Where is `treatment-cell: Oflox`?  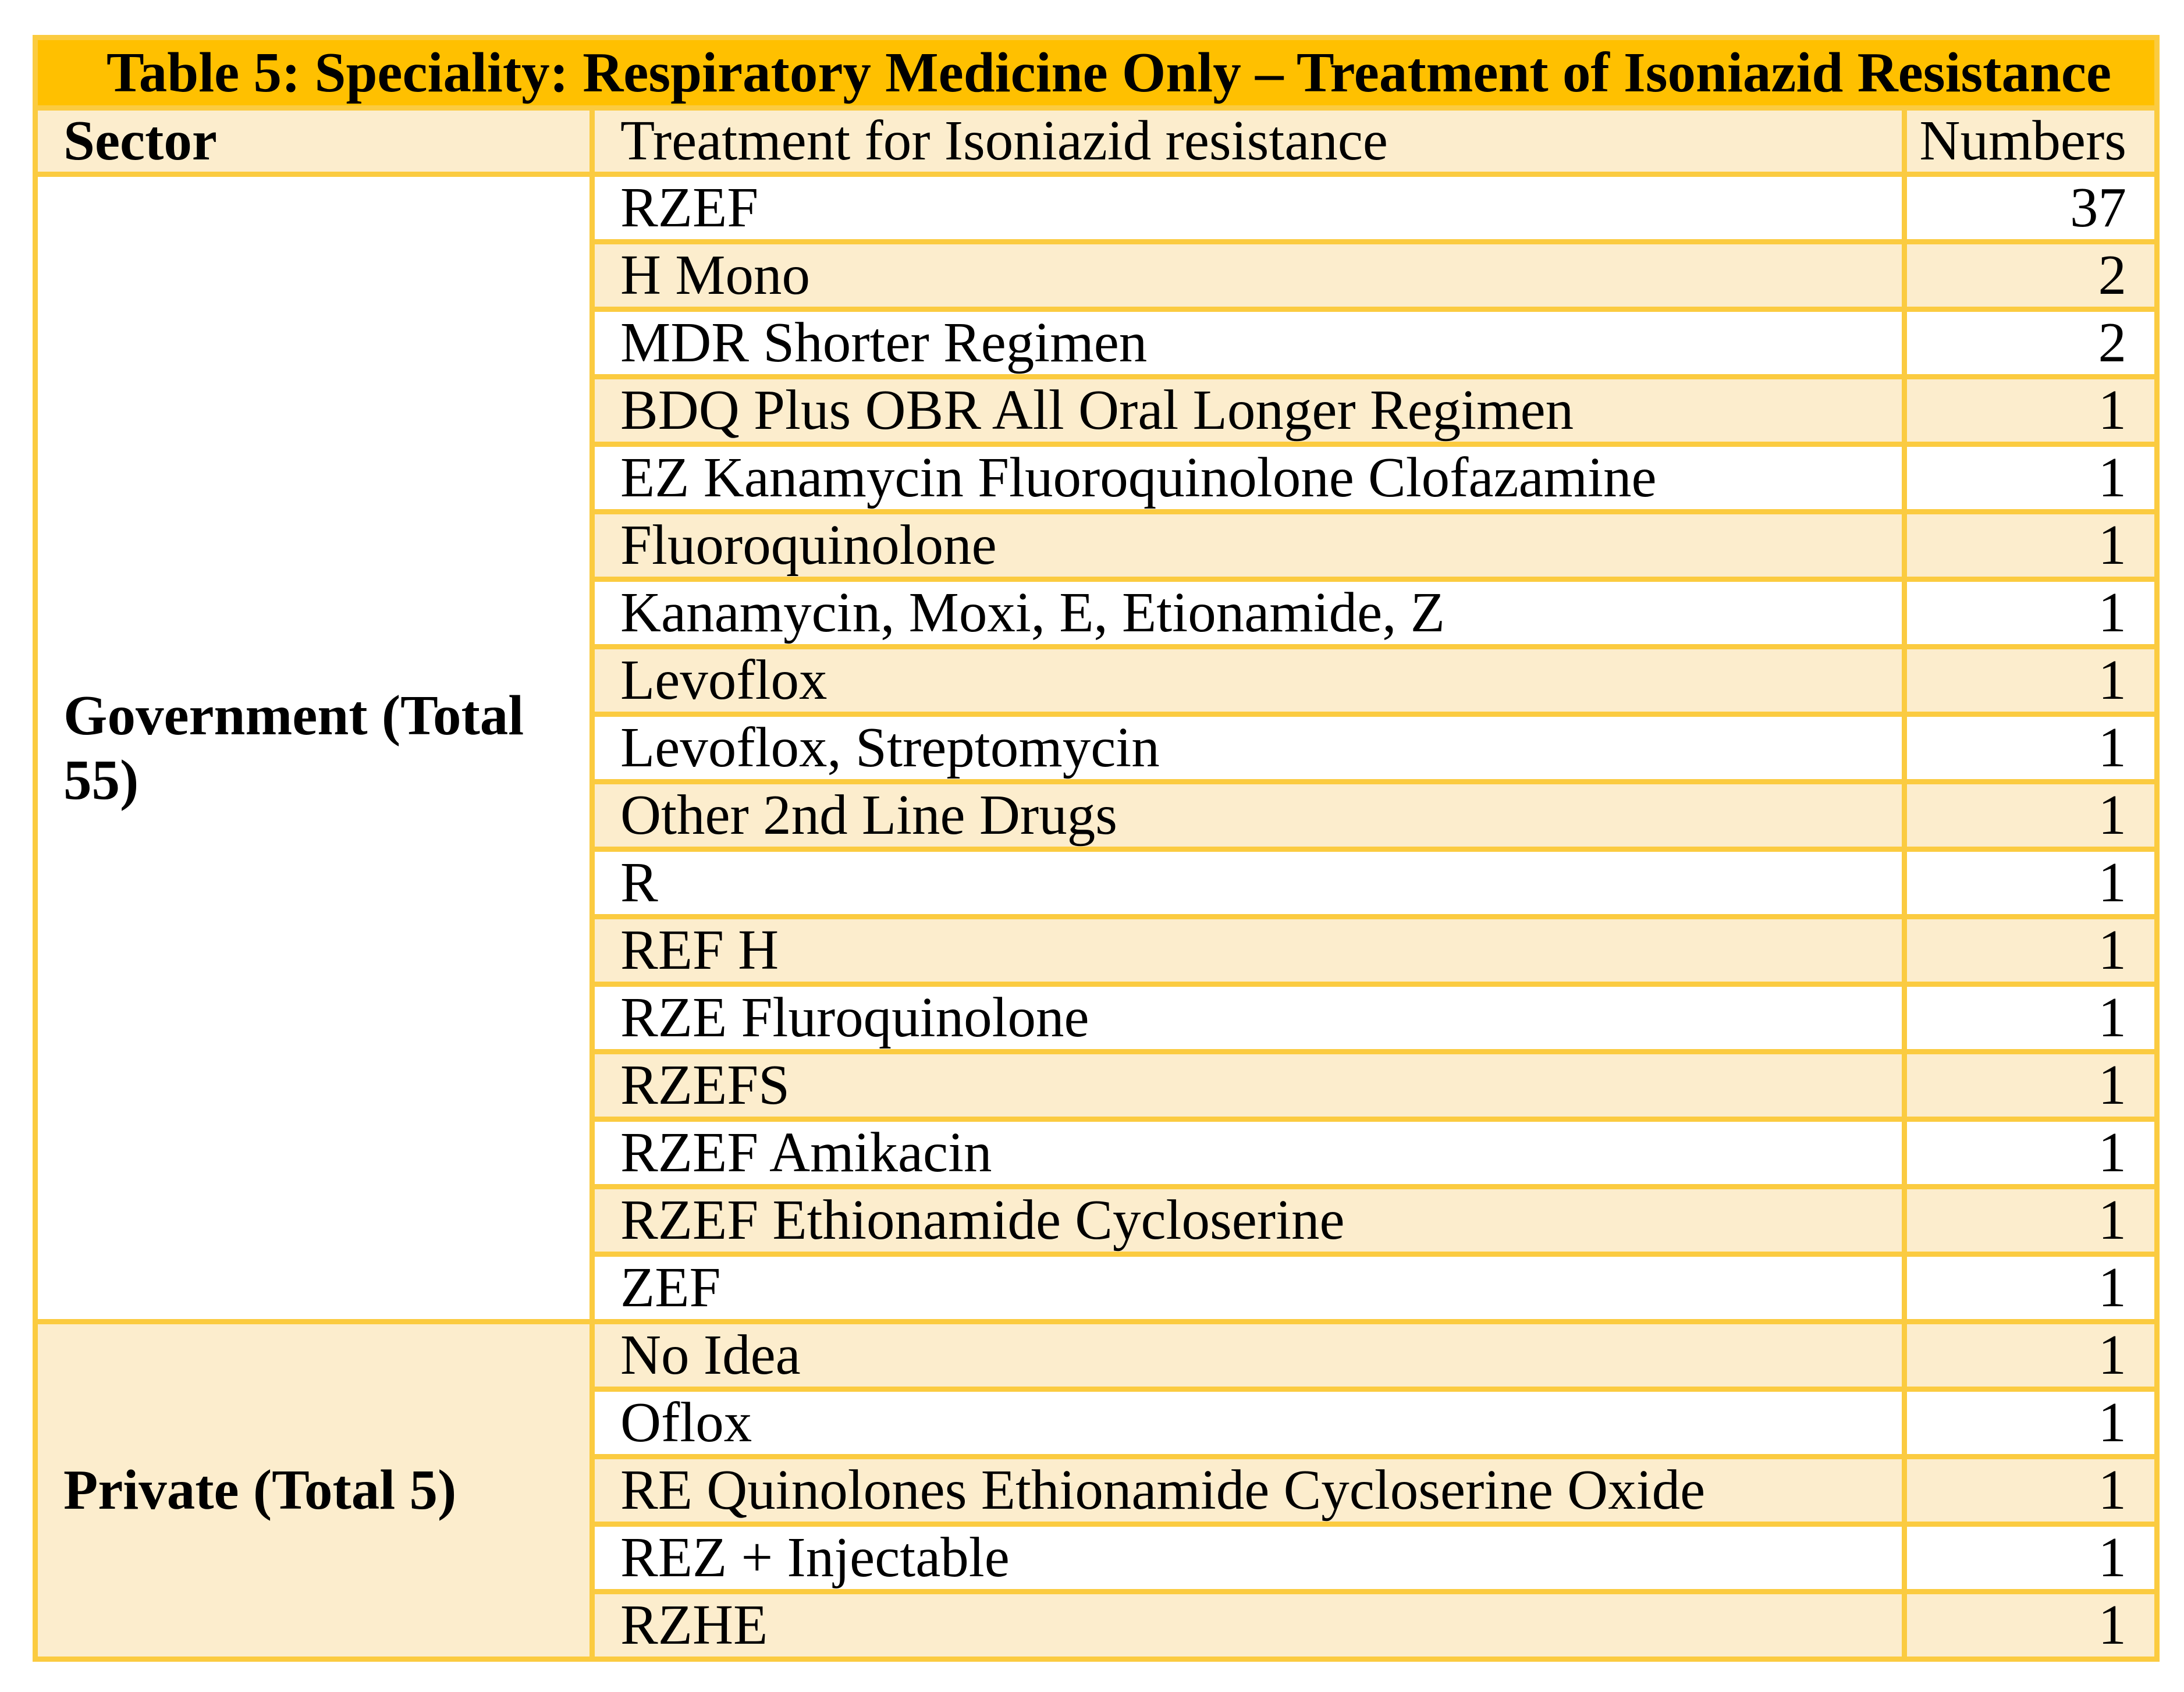
treatment-cell: Oflox is located at coordinates (1248, 1422).